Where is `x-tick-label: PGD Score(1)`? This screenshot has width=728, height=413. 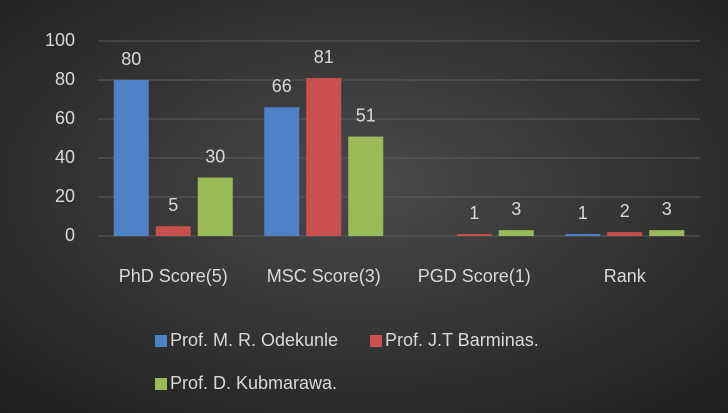 x-tick-label: PGD Score(1) is located at coordinates (474, 276).